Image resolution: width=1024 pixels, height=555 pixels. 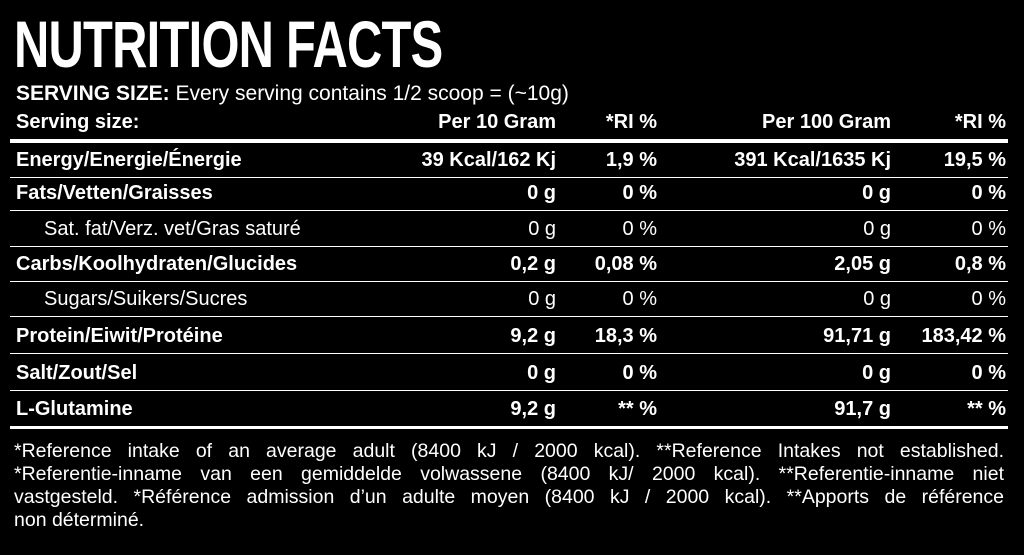 I want to click on row-value: 2,05 g, so click(x=862, y=264).